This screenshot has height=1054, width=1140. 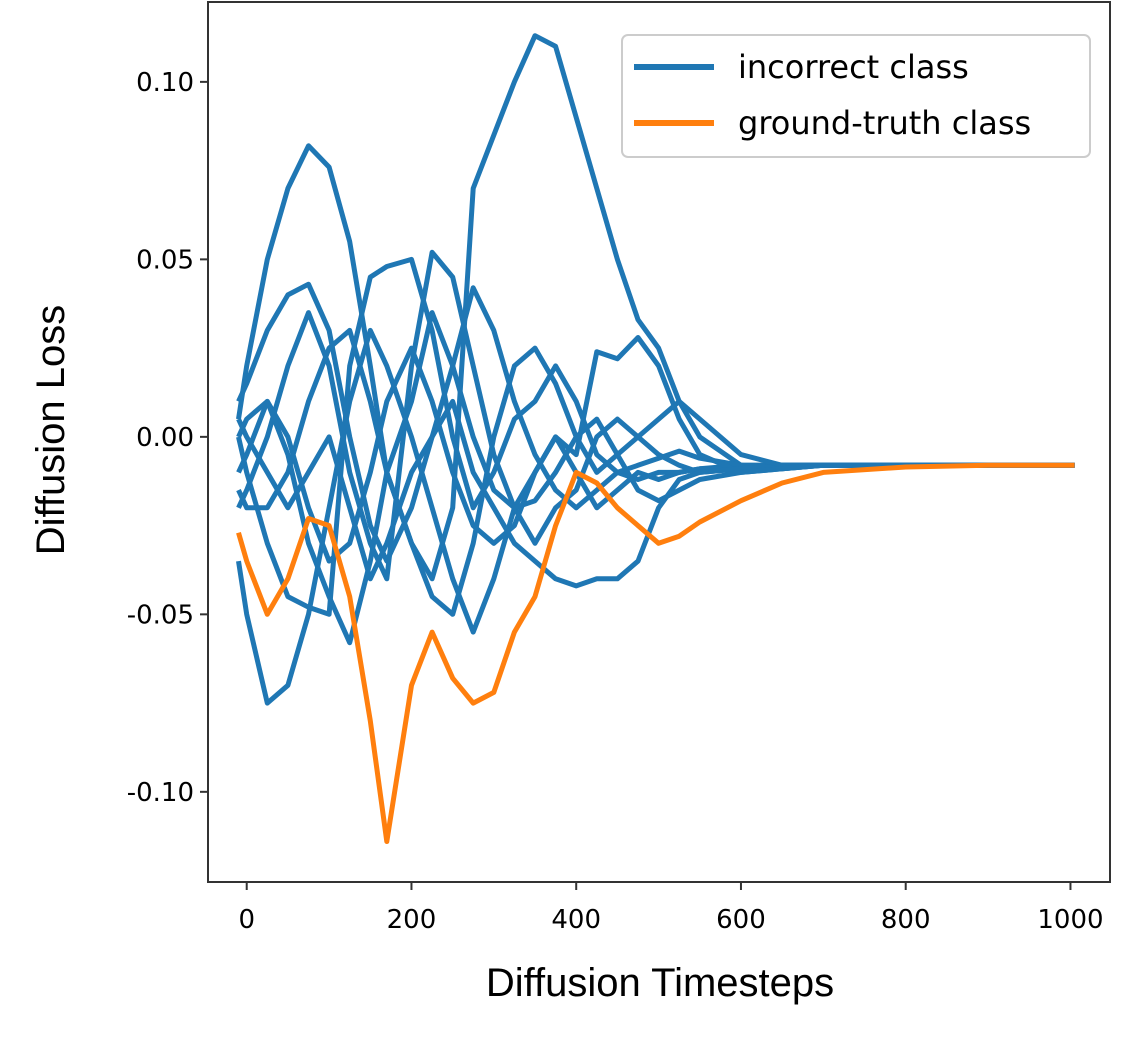 I want to click on legend-label: ground-truth class, so click(x=884, y=123).